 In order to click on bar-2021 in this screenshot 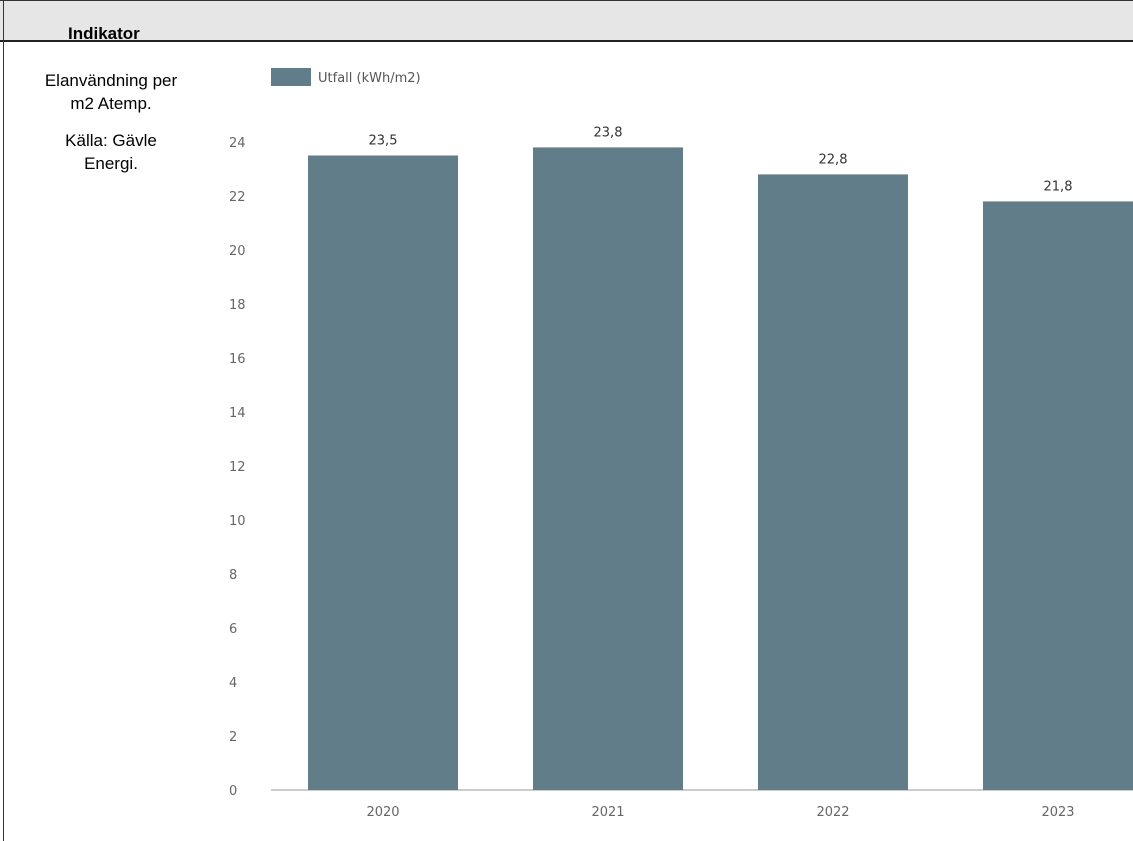, I will do `click(608, 468)`.